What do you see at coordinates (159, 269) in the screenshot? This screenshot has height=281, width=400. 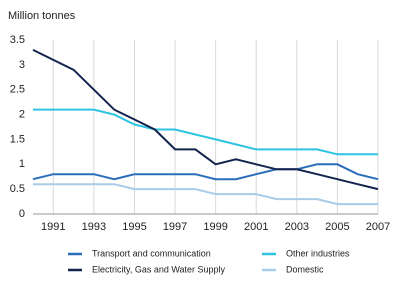 I see `legend-label: Electricity, Gas and Water Supply` at bounding box center [159, 269].